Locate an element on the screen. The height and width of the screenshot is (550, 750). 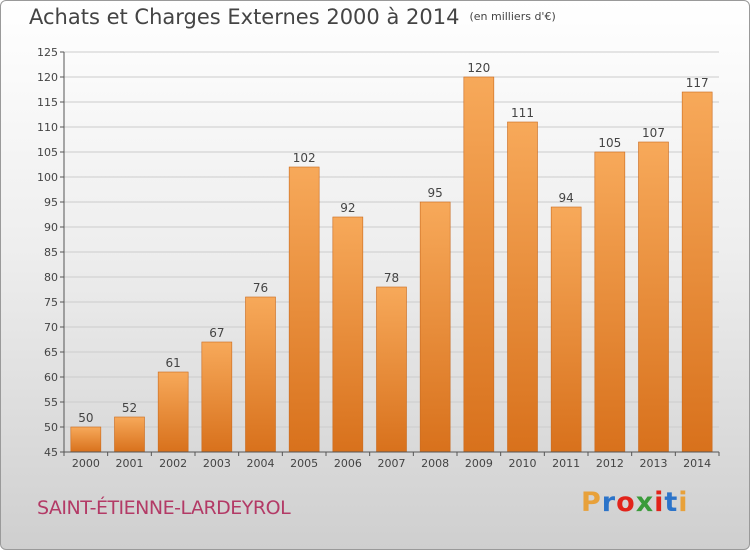
data-label: 102 is located at coordinates (304, 158).